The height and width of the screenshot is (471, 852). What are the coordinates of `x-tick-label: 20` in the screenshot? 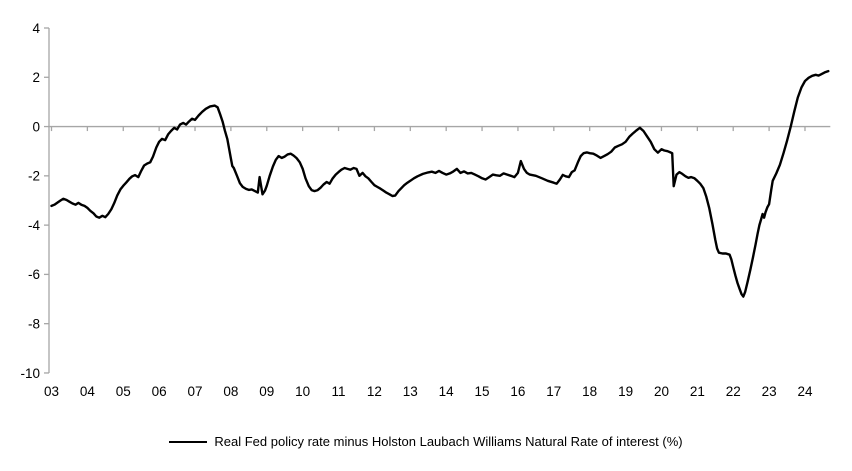 It's located at (661, 391).